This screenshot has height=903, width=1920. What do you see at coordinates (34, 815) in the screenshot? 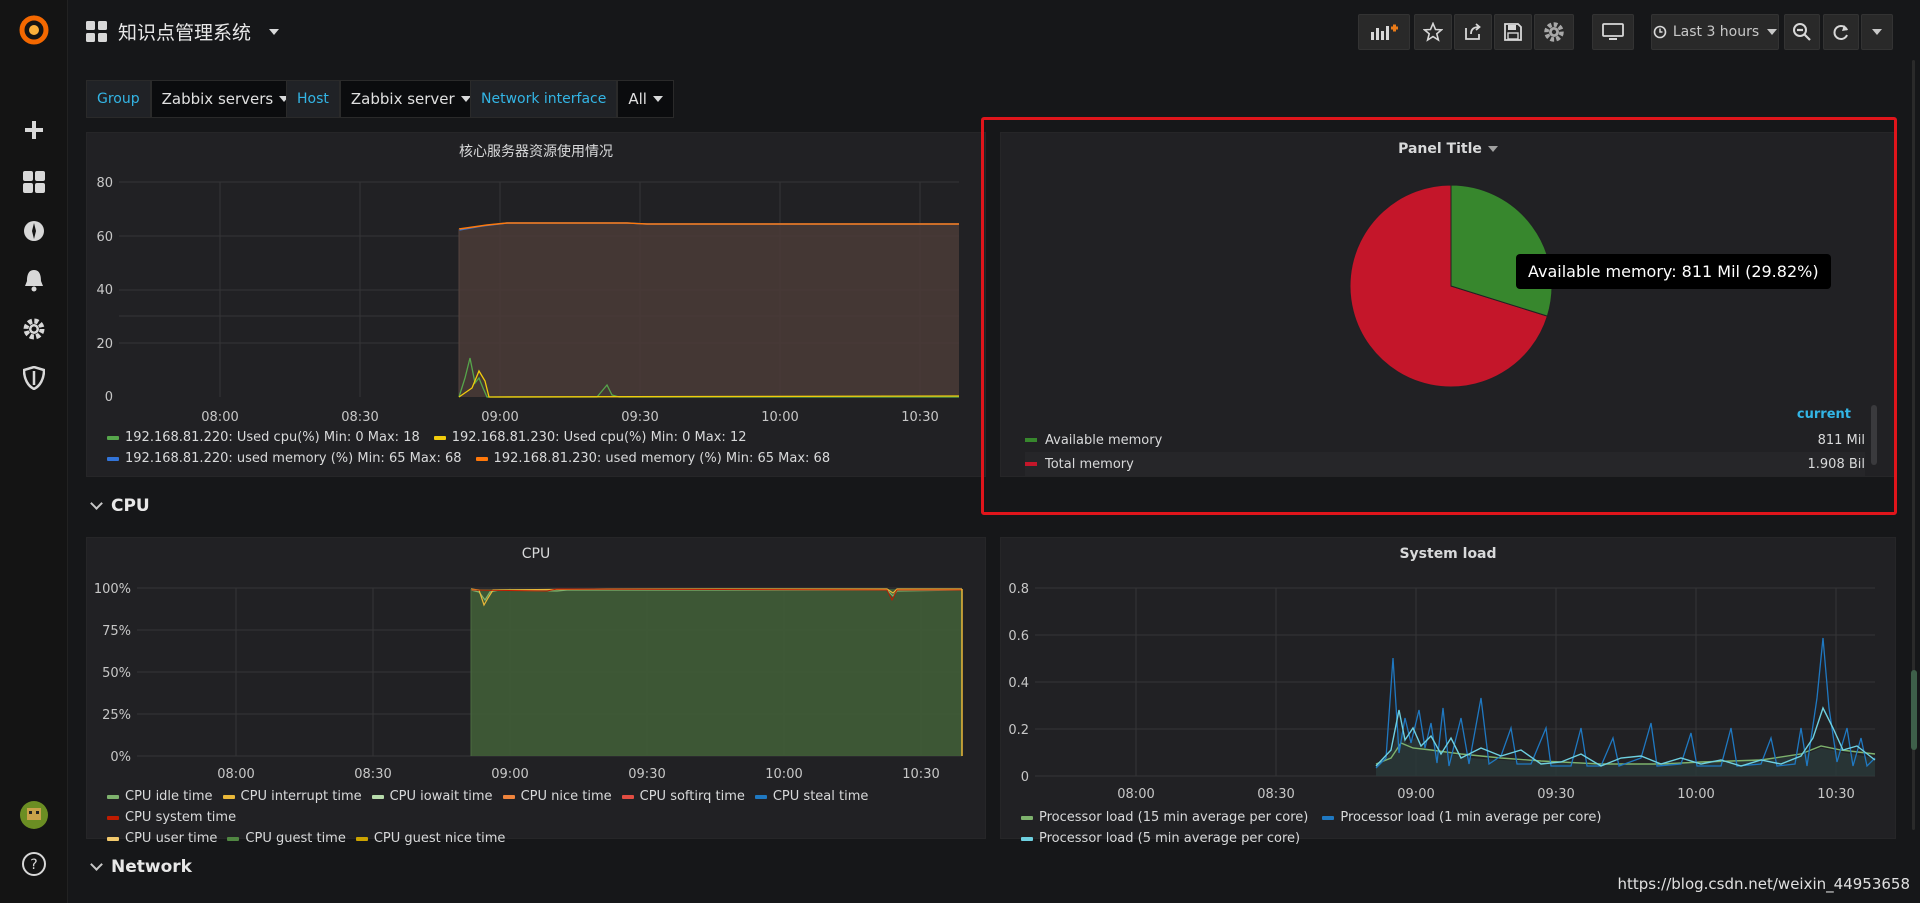
I see `user-avatar` at bounding box center [34, 815].